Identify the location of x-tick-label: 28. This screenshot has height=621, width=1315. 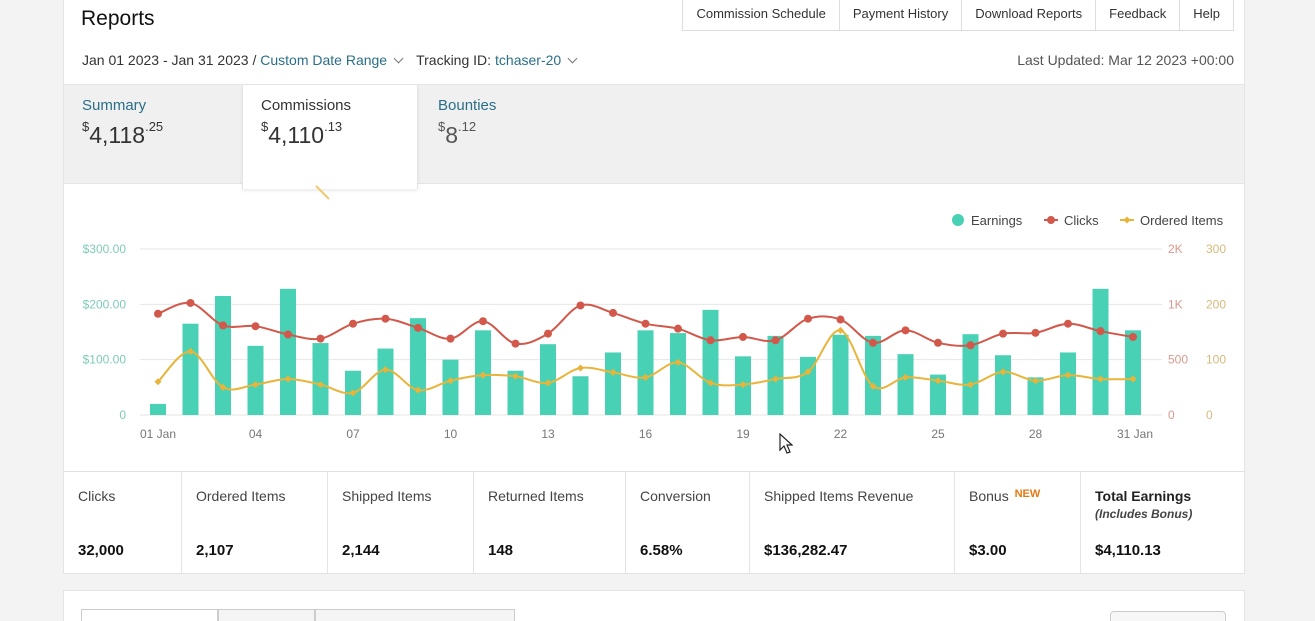
(1036, 434).